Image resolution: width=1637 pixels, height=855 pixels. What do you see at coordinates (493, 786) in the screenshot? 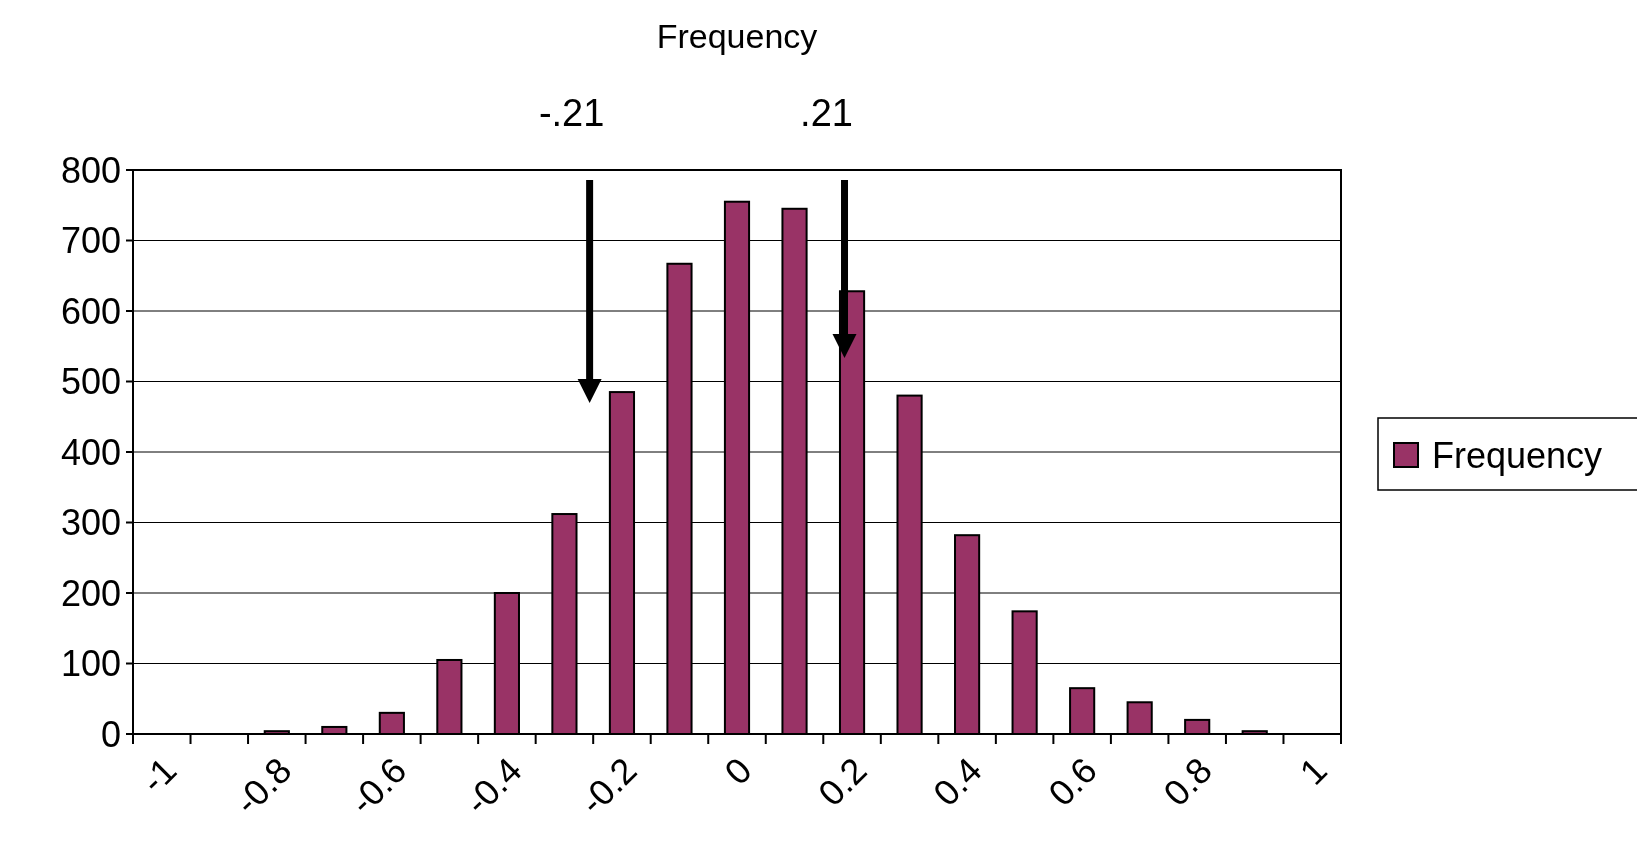
I see `x-tick-label: -0.4` at bounding box center [493, 786].